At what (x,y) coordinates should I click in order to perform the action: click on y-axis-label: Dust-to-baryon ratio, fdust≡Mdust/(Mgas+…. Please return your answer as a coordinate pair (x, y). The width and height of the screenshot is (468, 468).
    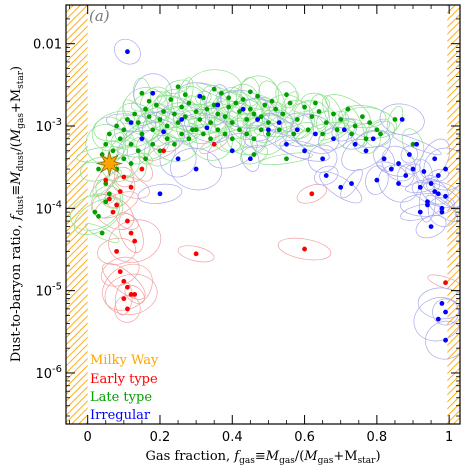
    Looking at the image, I should click on (17, 214).